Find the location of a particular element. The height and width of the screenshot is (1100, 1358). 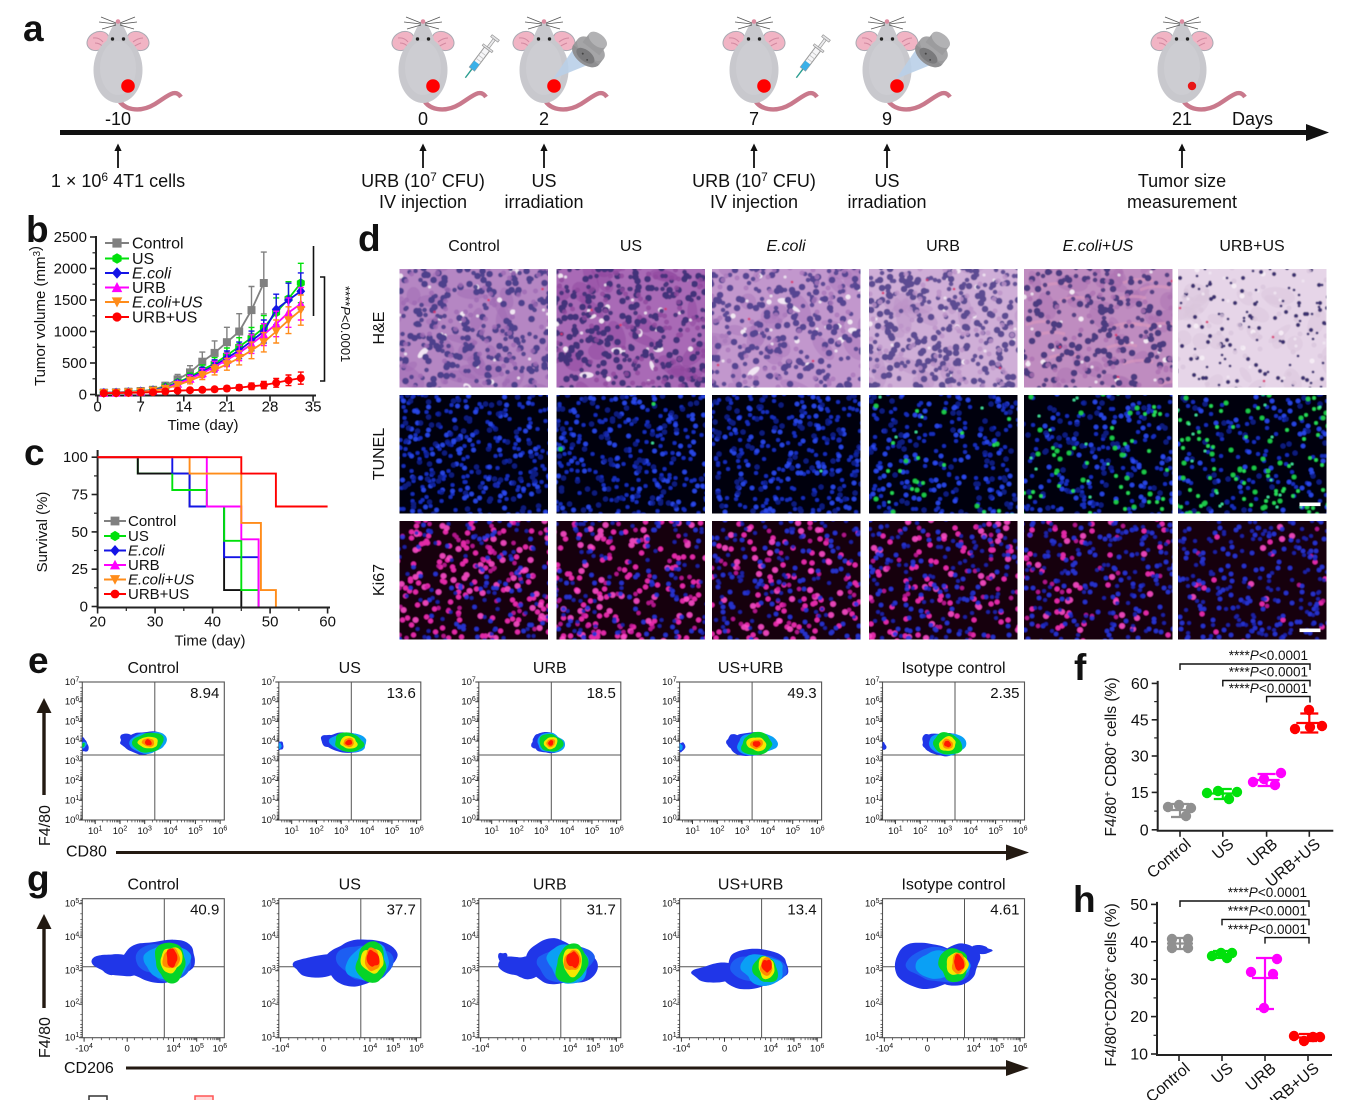

svg-text: E.coli is located at coordinates (152, 274).